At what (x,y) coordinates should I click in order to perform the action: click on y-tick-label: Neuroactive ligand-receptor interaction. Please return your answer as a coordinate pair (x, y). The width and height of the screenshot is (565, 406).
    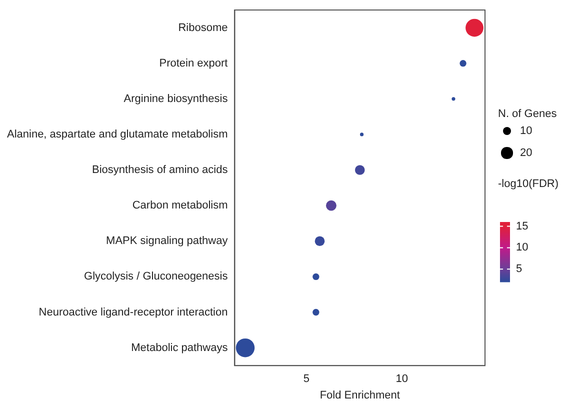
    Looking at the image, I should click on (133, 312).